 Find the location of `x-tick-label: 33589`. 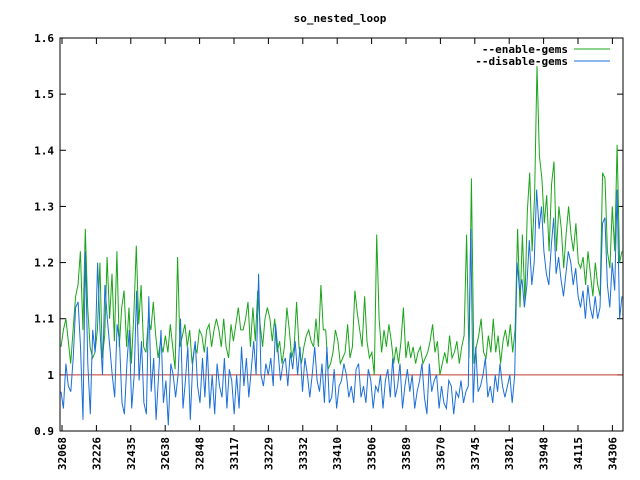

x-tick-label: 33589 is located at coordinates (406, 453).